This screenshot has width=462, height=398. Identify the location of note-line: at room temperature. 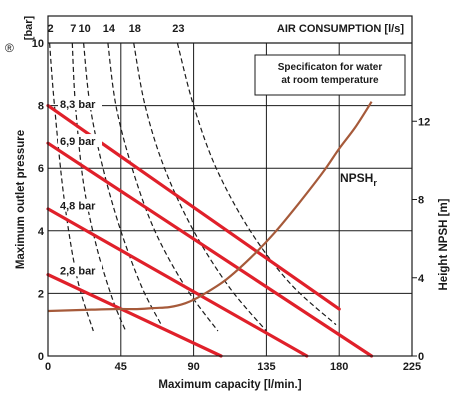
(330, 80).